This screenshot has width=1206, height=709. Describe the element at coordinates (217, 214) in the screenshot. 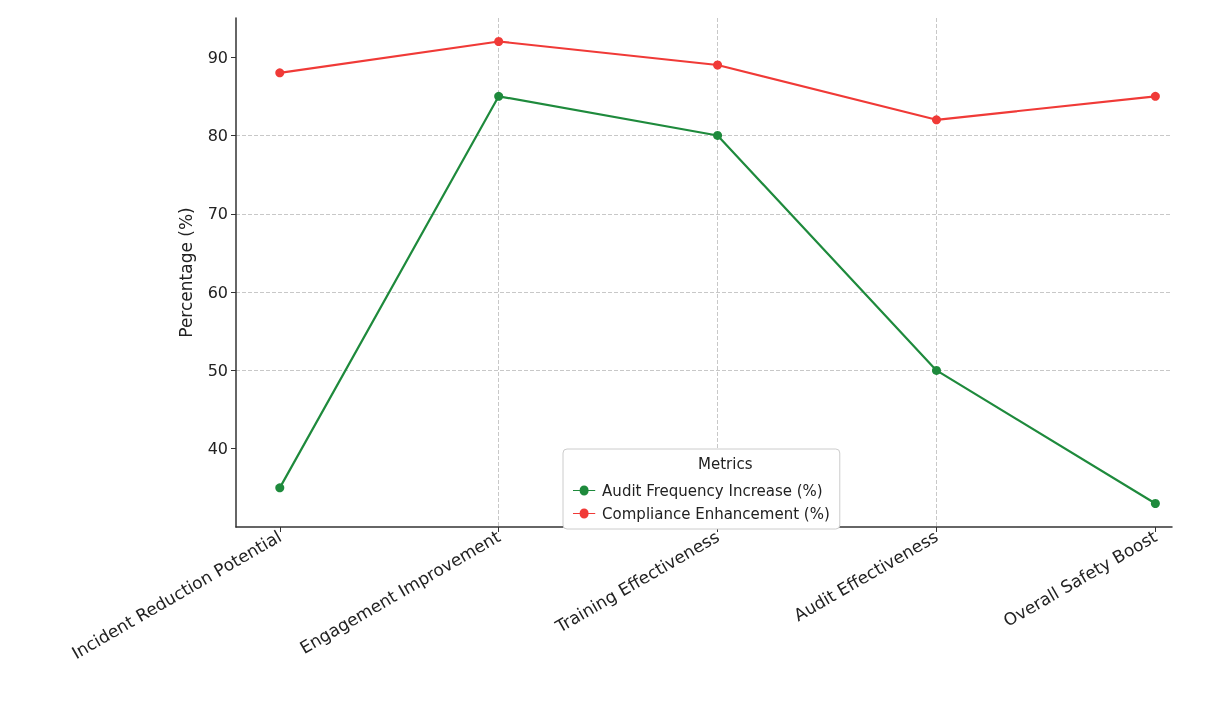

I see `y-tick-label: 70` at that location.